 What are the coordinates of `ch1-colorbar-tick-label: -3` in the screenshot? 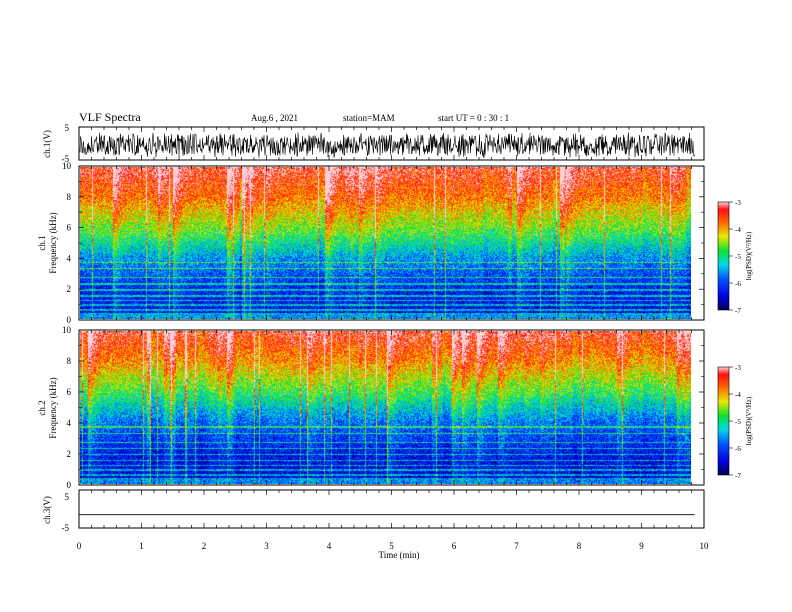 It's located at (738, 203).